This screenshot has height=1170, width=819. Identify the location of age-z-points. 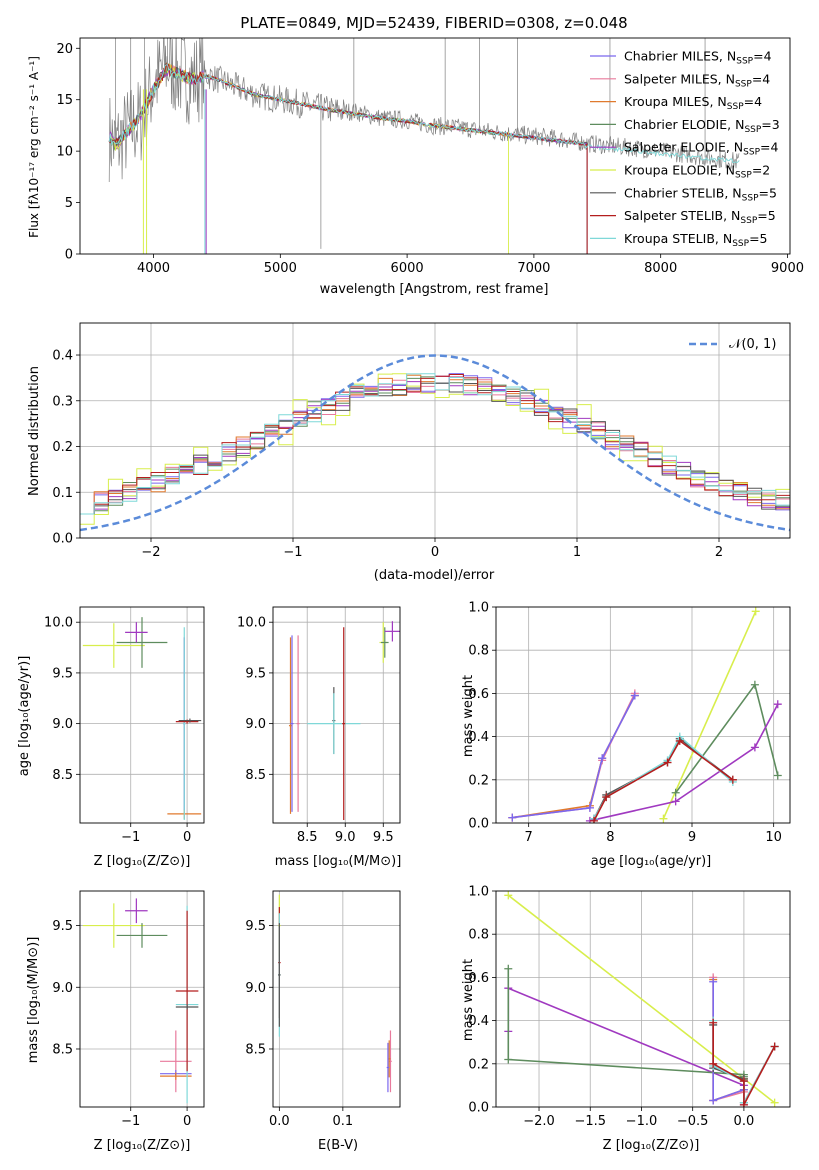
(142, 718).